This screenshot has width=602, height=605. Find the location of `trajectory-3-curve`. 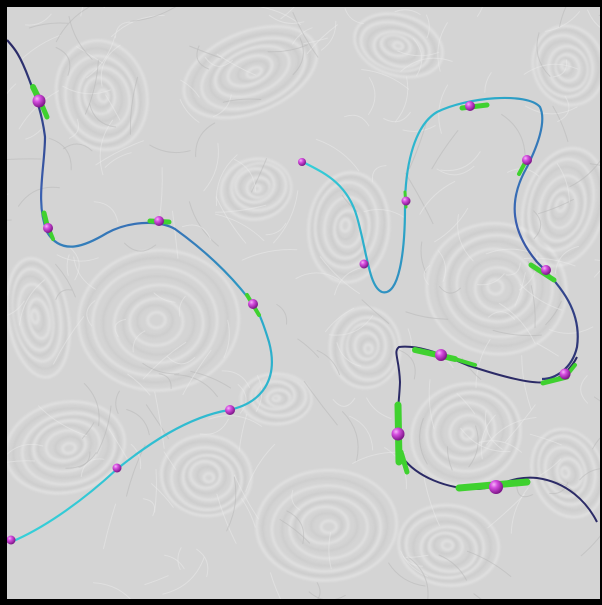

trajectory-3-curve is located at coordinates (496, 434).